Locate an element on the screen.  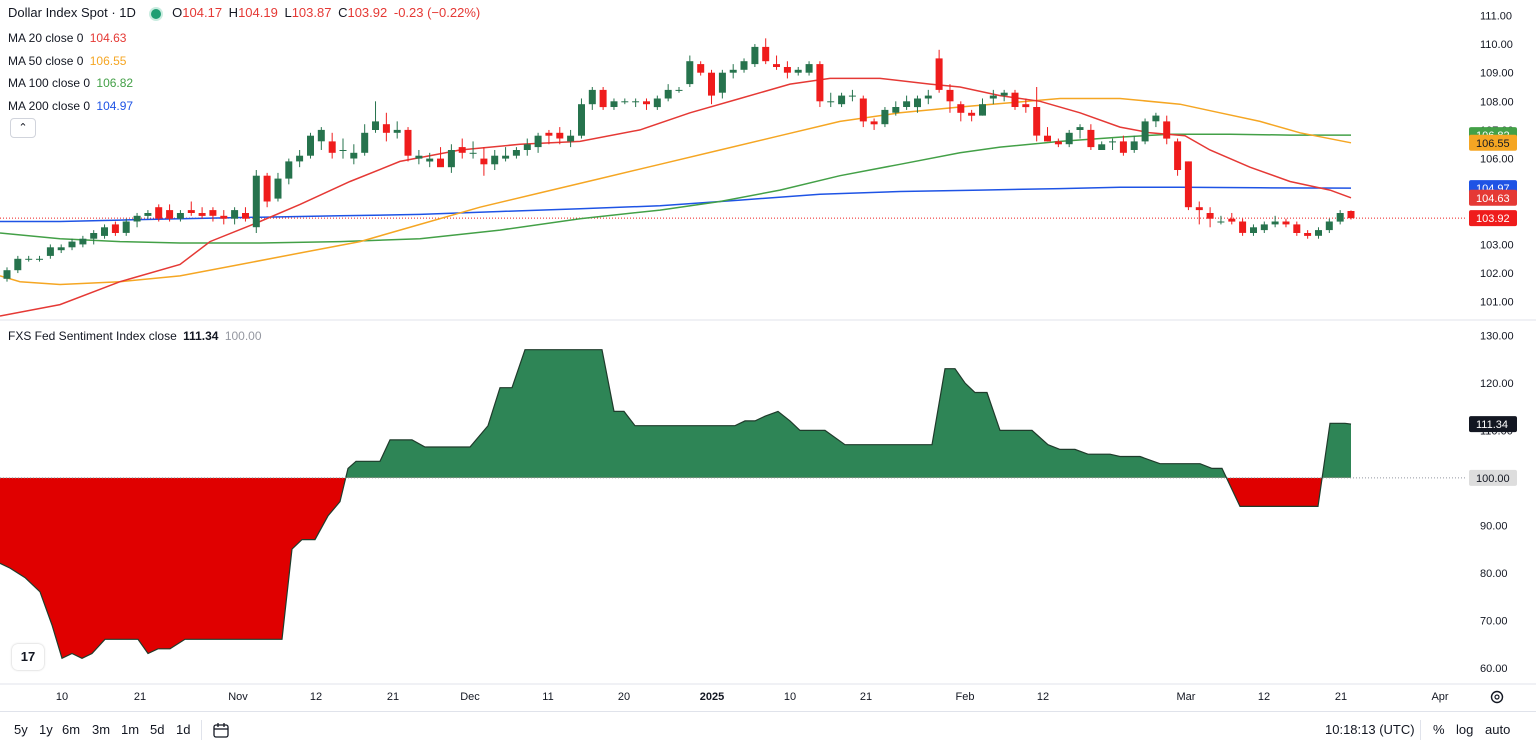
ma100-line is located at coordinates (675, 188).